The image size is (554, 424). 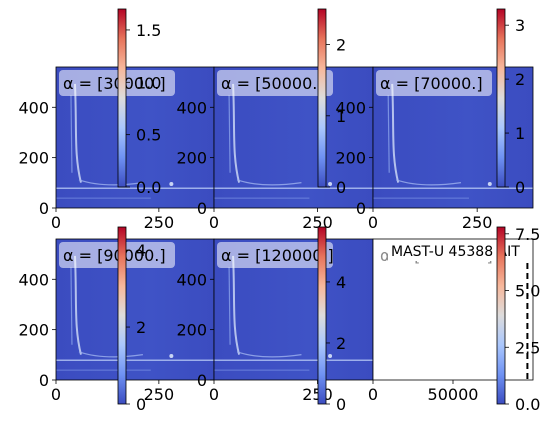 I want to click on axes-frame, so click(x=453, y=137).